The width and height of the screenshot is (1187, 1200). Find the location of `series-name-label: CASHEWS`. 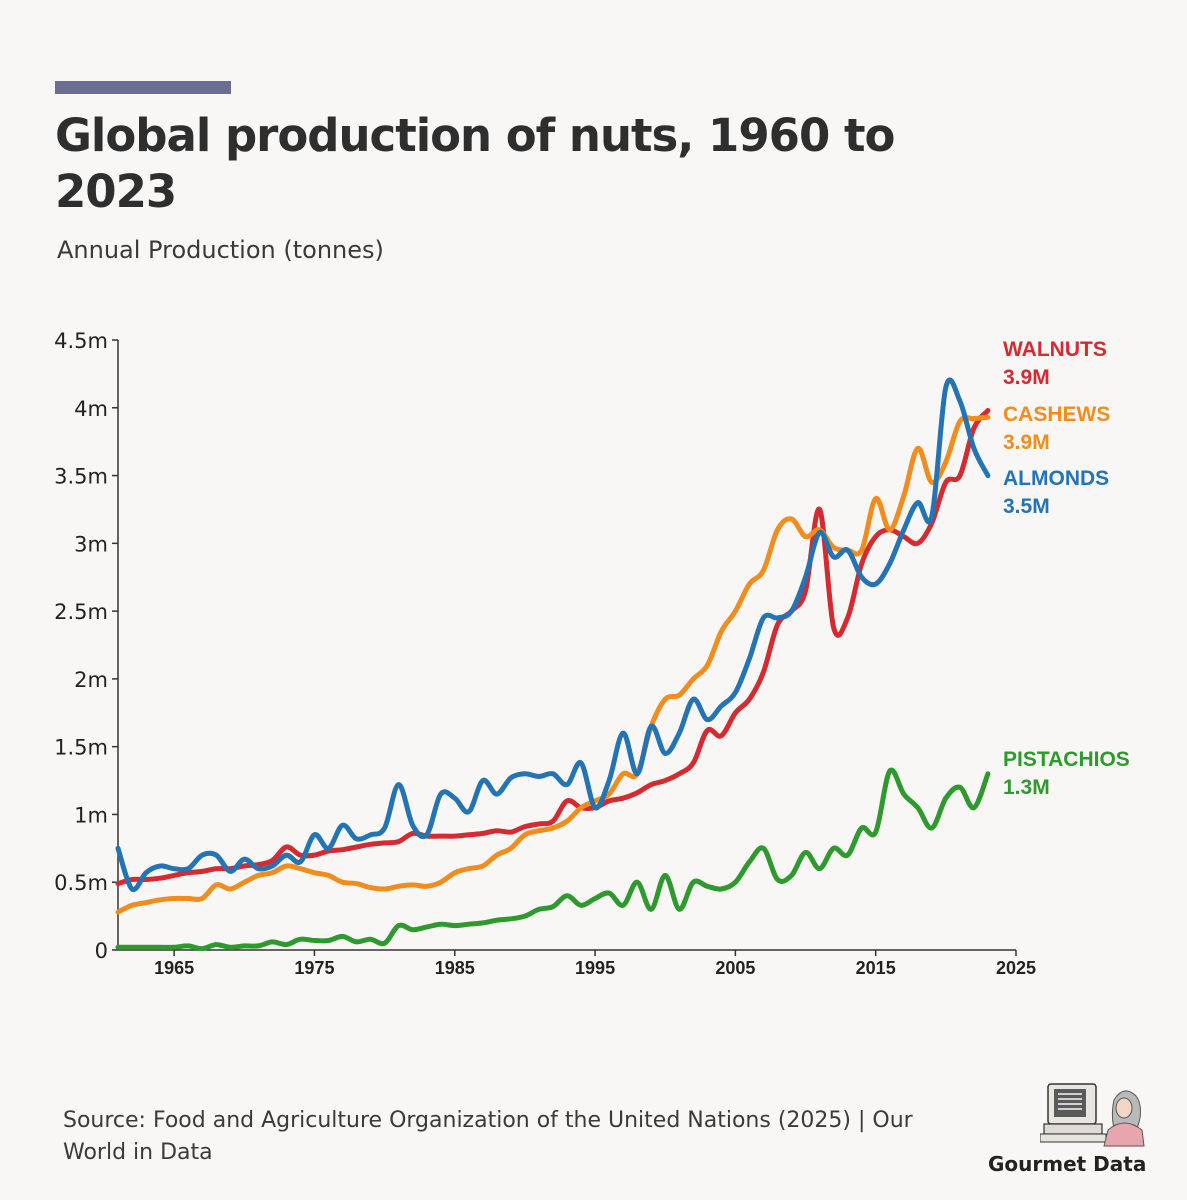

series-name-label: CASHEWS is located at coordinates (1056, 414).